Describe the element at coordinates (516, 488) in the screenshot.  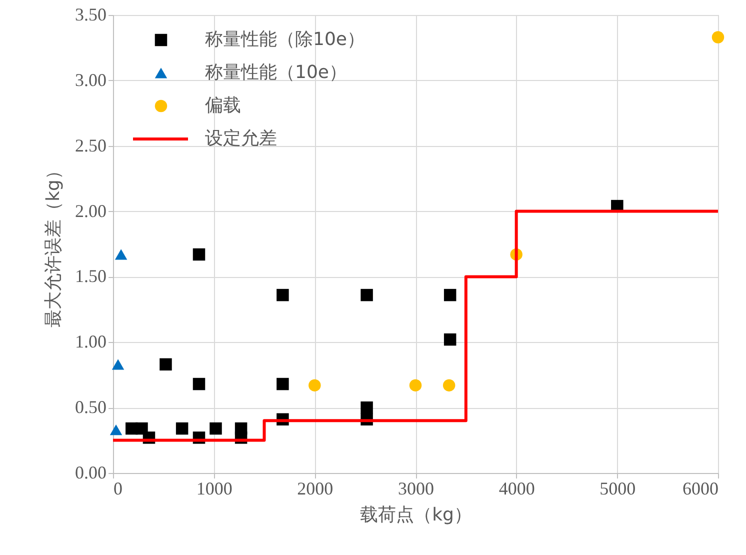
I see `x-tick-label: 4000` at that location.